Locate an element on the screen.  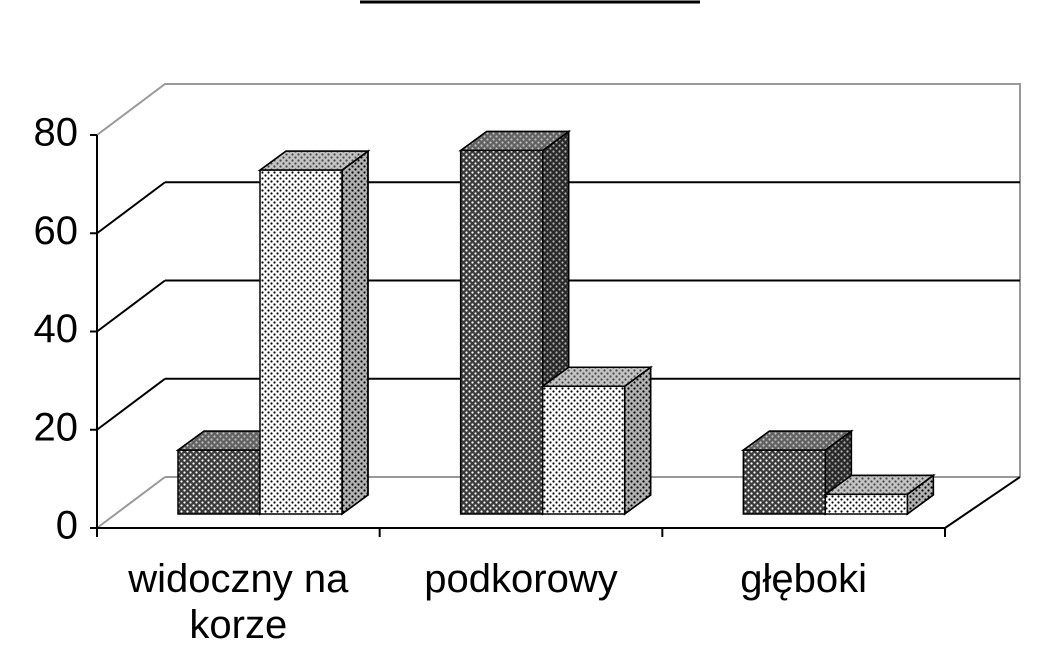
x-tick-label: podkorowy is located at coordinates (521, 579).